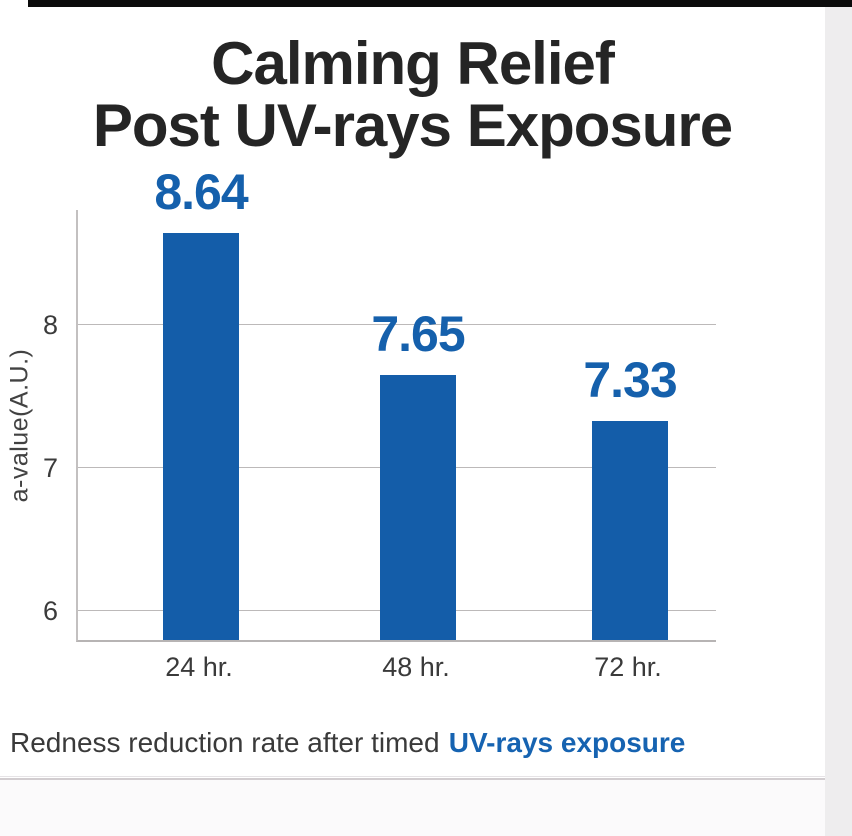  I want to click on x-tick-label: 72 hr., so click(628, 667).